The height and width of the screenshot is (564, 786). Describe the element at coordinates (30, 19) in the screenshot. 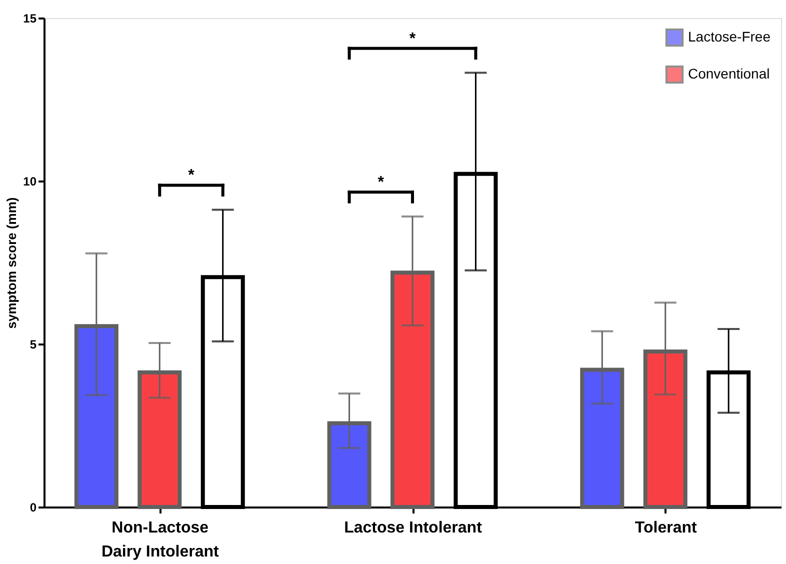

I see `y-tick-label: 15` at that location.